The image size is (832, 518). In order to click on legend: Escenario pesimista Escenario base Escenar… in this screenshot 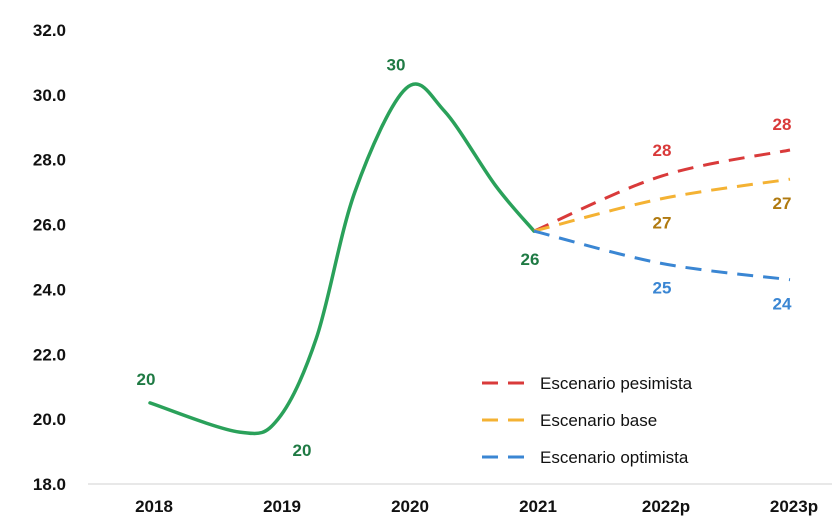, I will do `click(587, 420)`.